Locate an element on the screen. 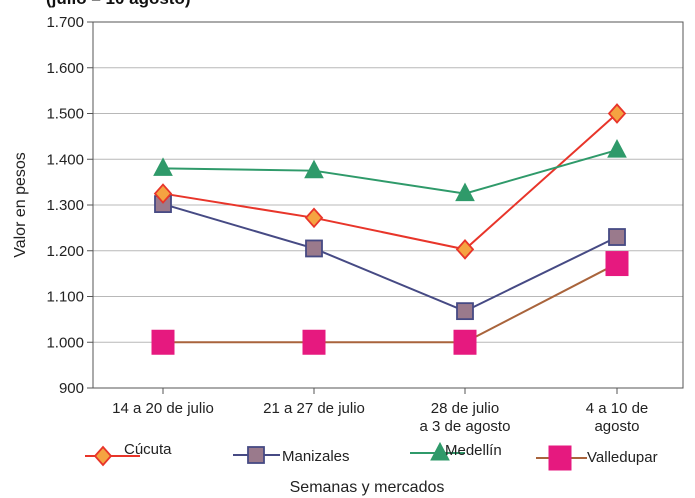 The height and width of the screenshot is (498, 695). legend-label: Cúcuta is located at coordinates (148, 449).